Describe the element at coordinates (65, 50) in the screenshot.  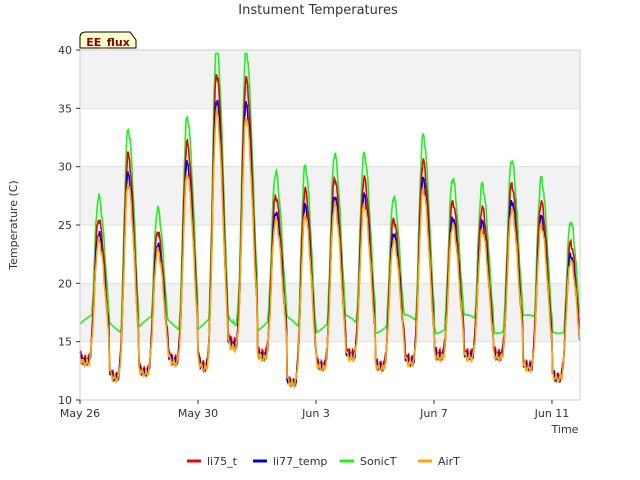
I see `y-tick-label: 40` at that location.